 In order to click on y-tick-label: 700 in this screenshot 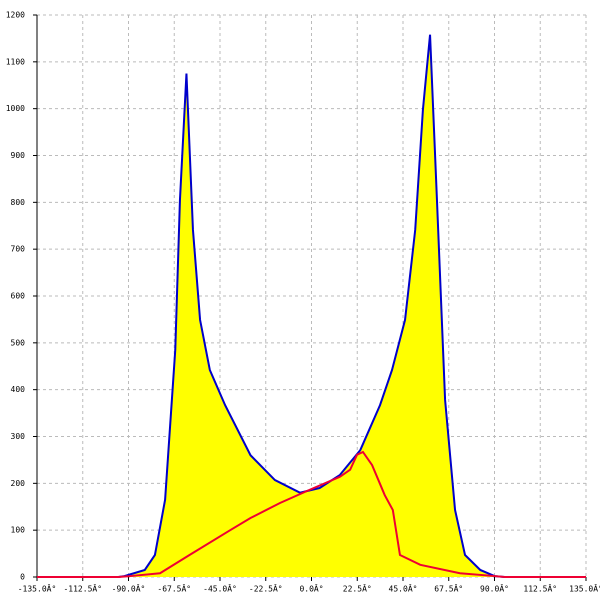, I will do `click(18, 249)`.